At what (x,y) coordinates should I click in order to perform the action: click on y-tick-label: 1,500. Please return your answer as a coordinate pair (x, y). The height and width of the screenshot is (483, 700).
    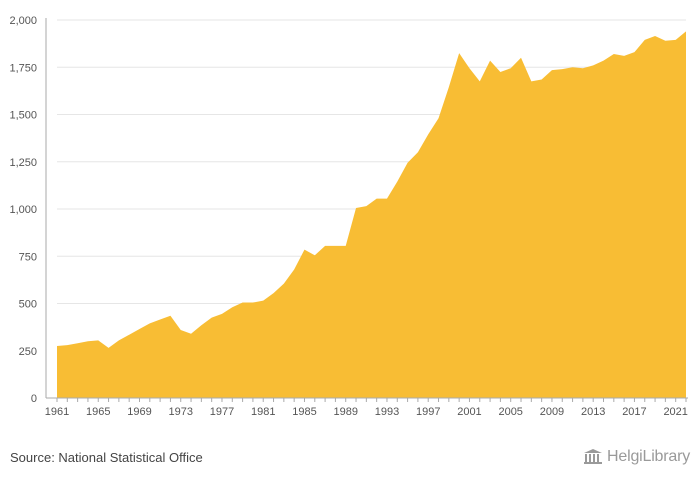
    Looking at the image, I should click on (23, 116).